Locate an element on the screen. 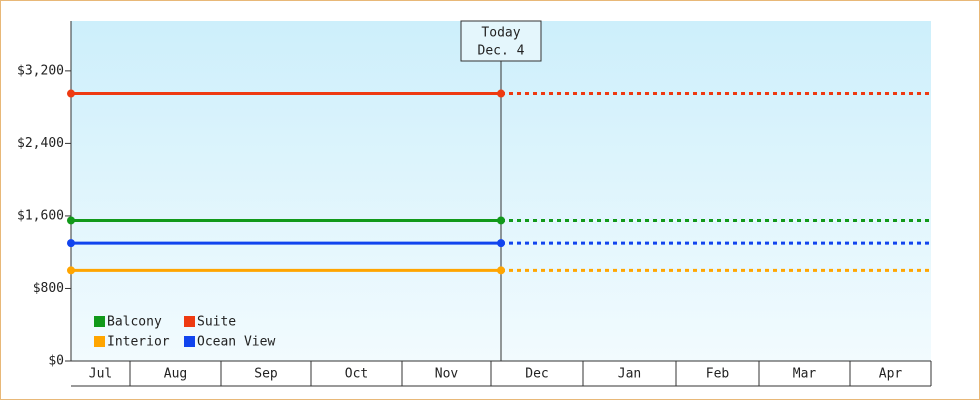 Image resolution: width=980 pixels, height=400 pixels. today-box is located at coordinates (501, 41).